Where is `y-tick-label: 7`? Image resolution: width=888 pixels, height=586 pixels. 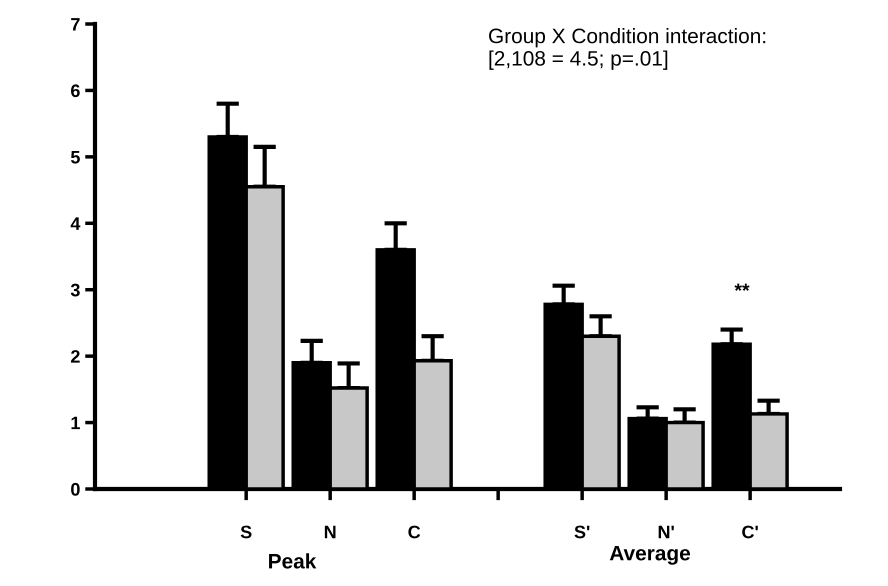
y-tick-label: 7 is located at coordinates (75, 24).